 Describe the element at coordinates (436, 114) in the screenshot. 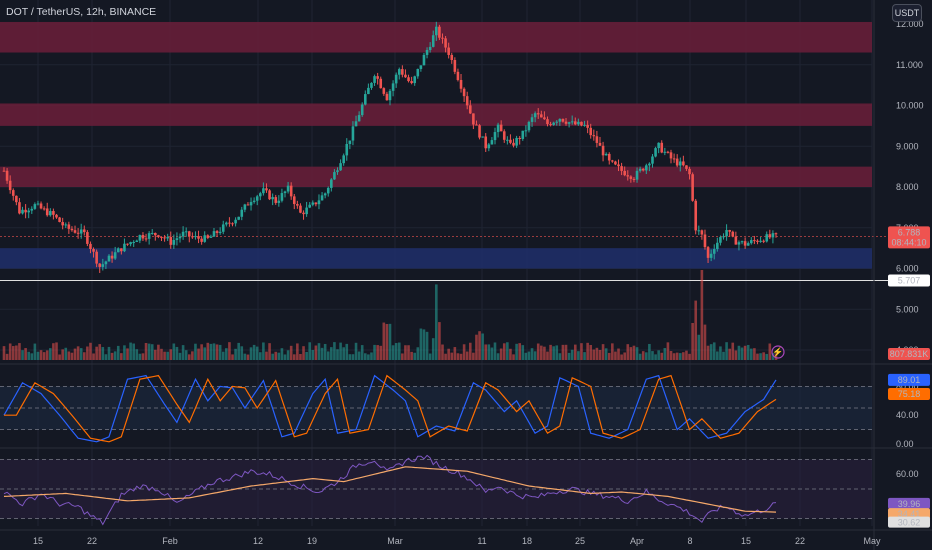

I see `resistance-zone` at that location.